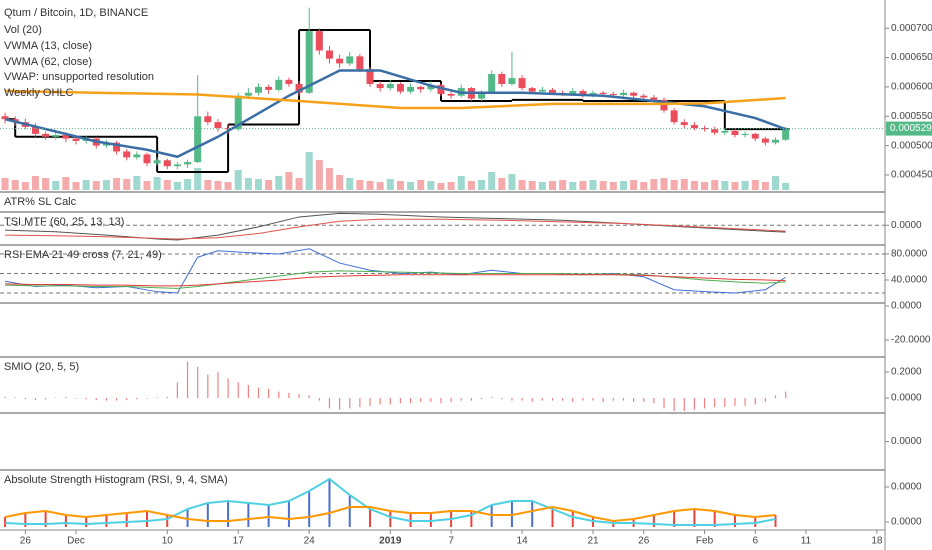 Image resolution: width=932 pixels, height=550 pixels. I want to click on y-tick-label: 0.000500, so click(911, 145).